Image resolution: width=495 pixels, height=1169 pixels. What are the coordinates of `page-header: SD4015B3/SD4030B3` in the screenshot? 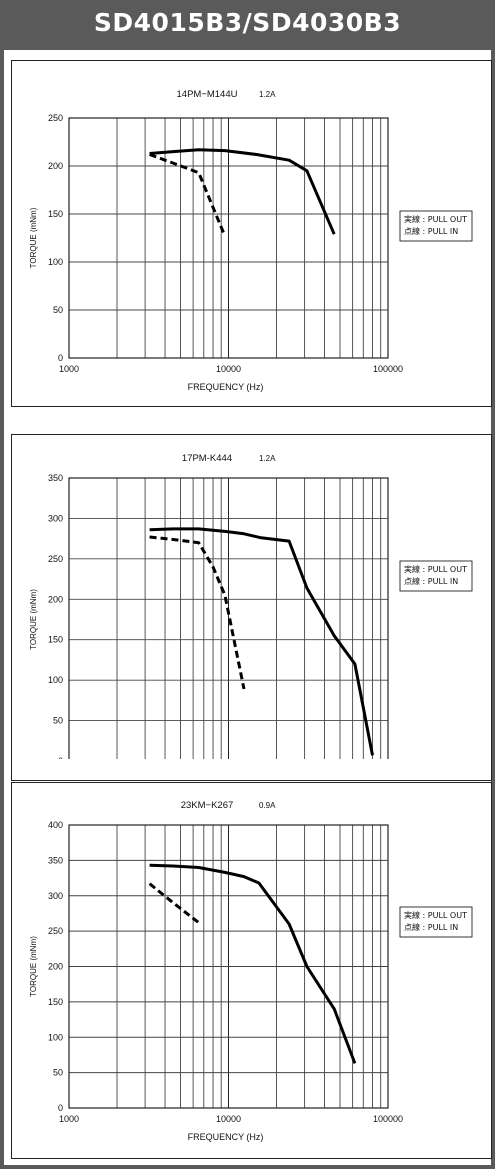 It's located at (247, 25).